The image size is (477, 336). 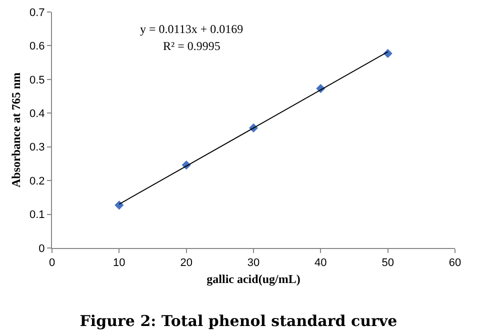 What do you see at coordinates (388, 263) in the screenshot?
I see `x-tick-label: 50` at bounding box center [388, 263].